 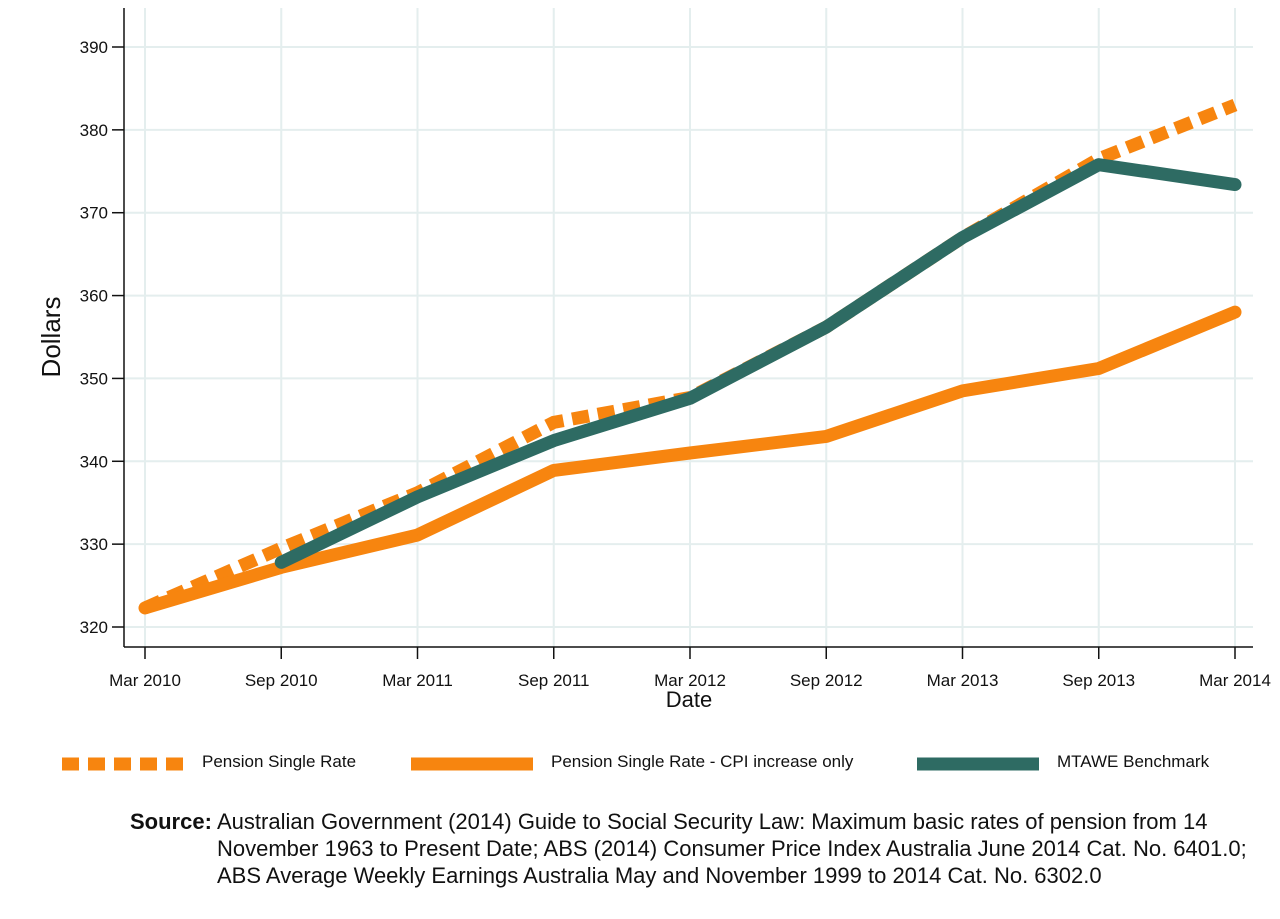 I want to click on x-tick-label: Sep 2011, so click(x=554, y=680).